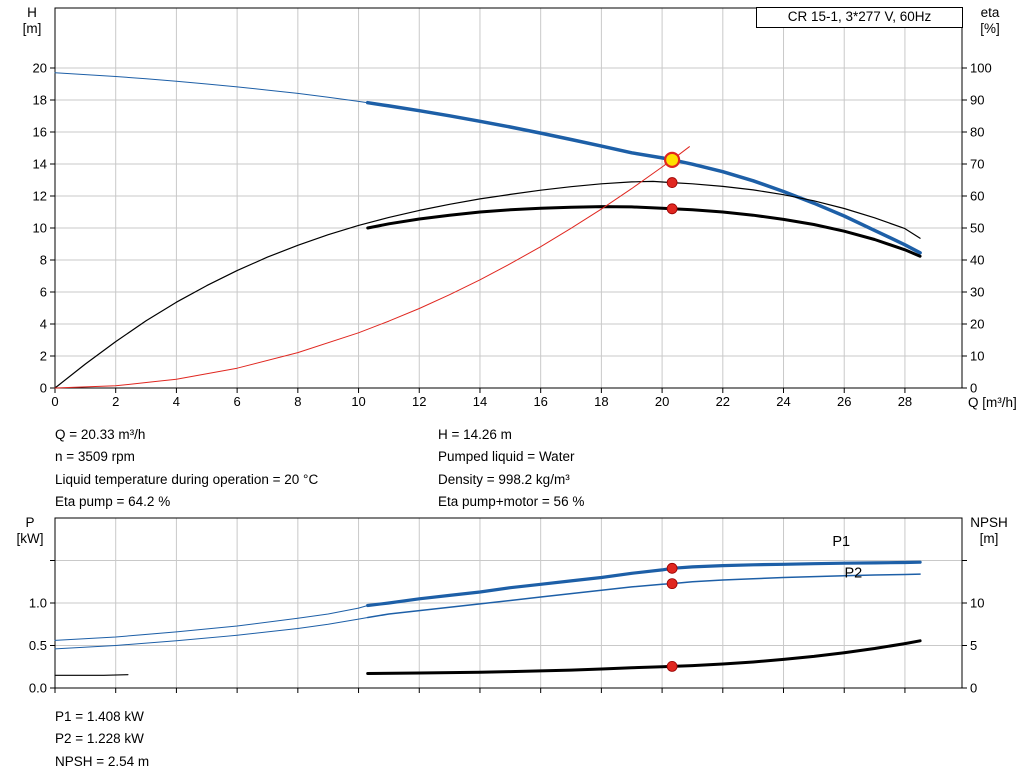 This screenshot has height=781, width=1024. What do you see at coordinates (38, 645) in the screenshot?
I see `svg-text: 0.5` at bounding box center [38, 645].